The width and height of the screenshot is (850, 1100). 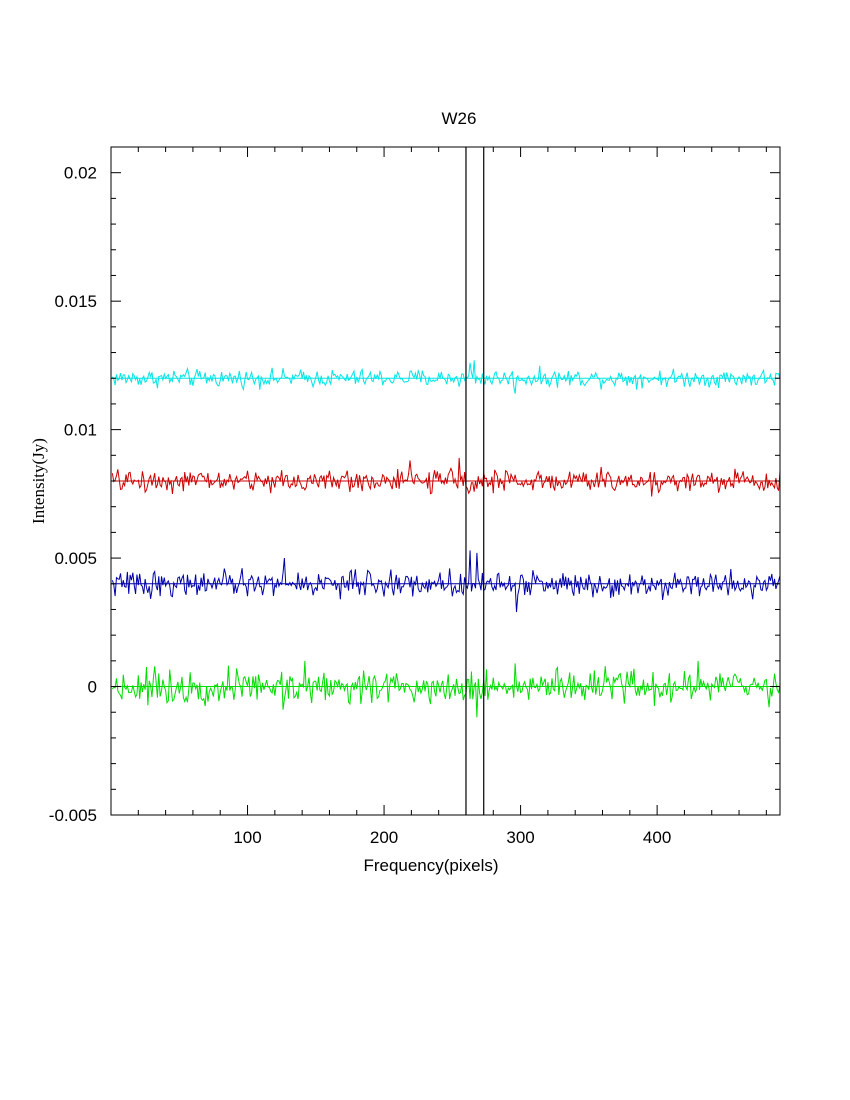 What do you see at coordinates (459, 118) in the screenshot?
I see `chart-title: W26` at bounding box center [459, 118].